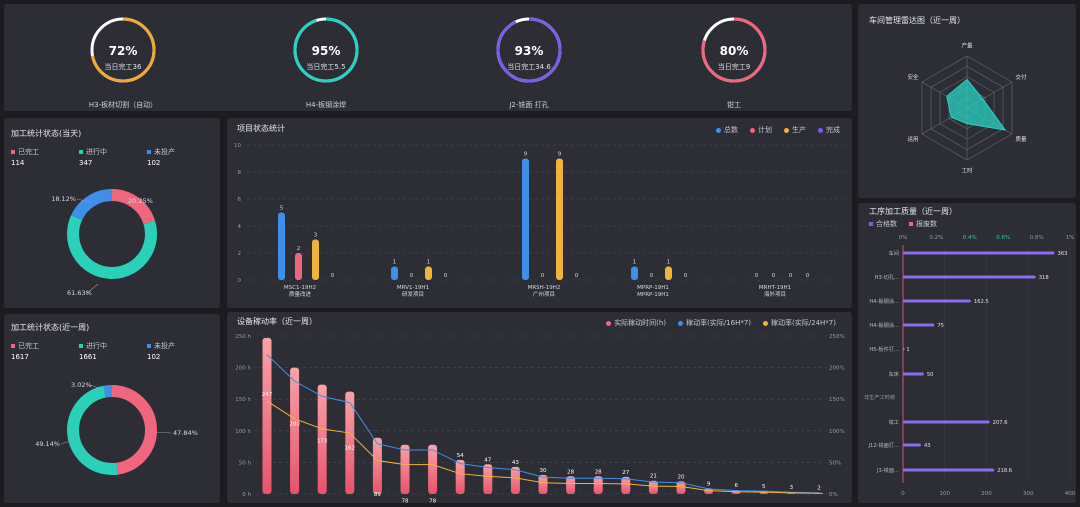  Describe the element at coordinates (243, 432) in the screenshot. I see `y-left-tick: 100 h` at that location.